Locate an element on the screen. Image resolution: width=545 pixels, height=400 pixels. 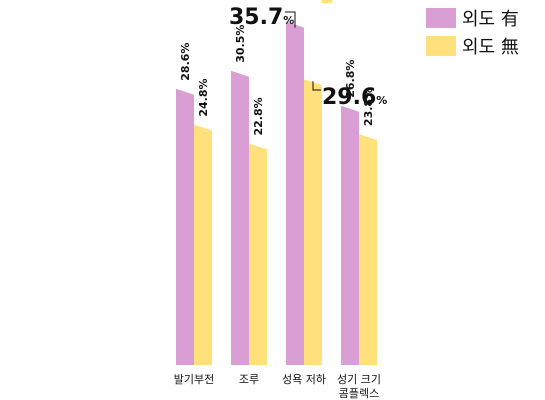
value-label-affair-yes-3: 26.8% is located at coordinates (350, 79).